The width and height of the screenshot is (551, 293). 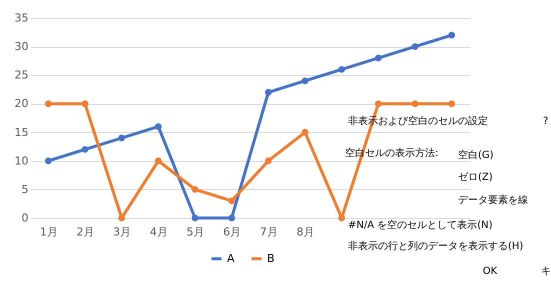 What do you see at coordinates (159, 232) in the screenshot?
I see `x-tick-label: 4月` at bounding box center [159, 232].